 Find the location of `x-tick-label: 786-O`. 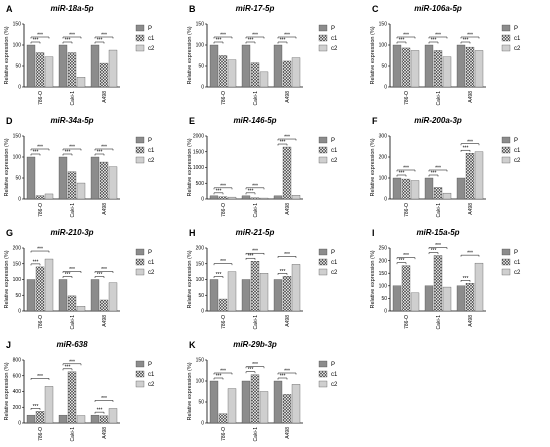

x-tick-label: 786-O is located at coordinates (41, 434).